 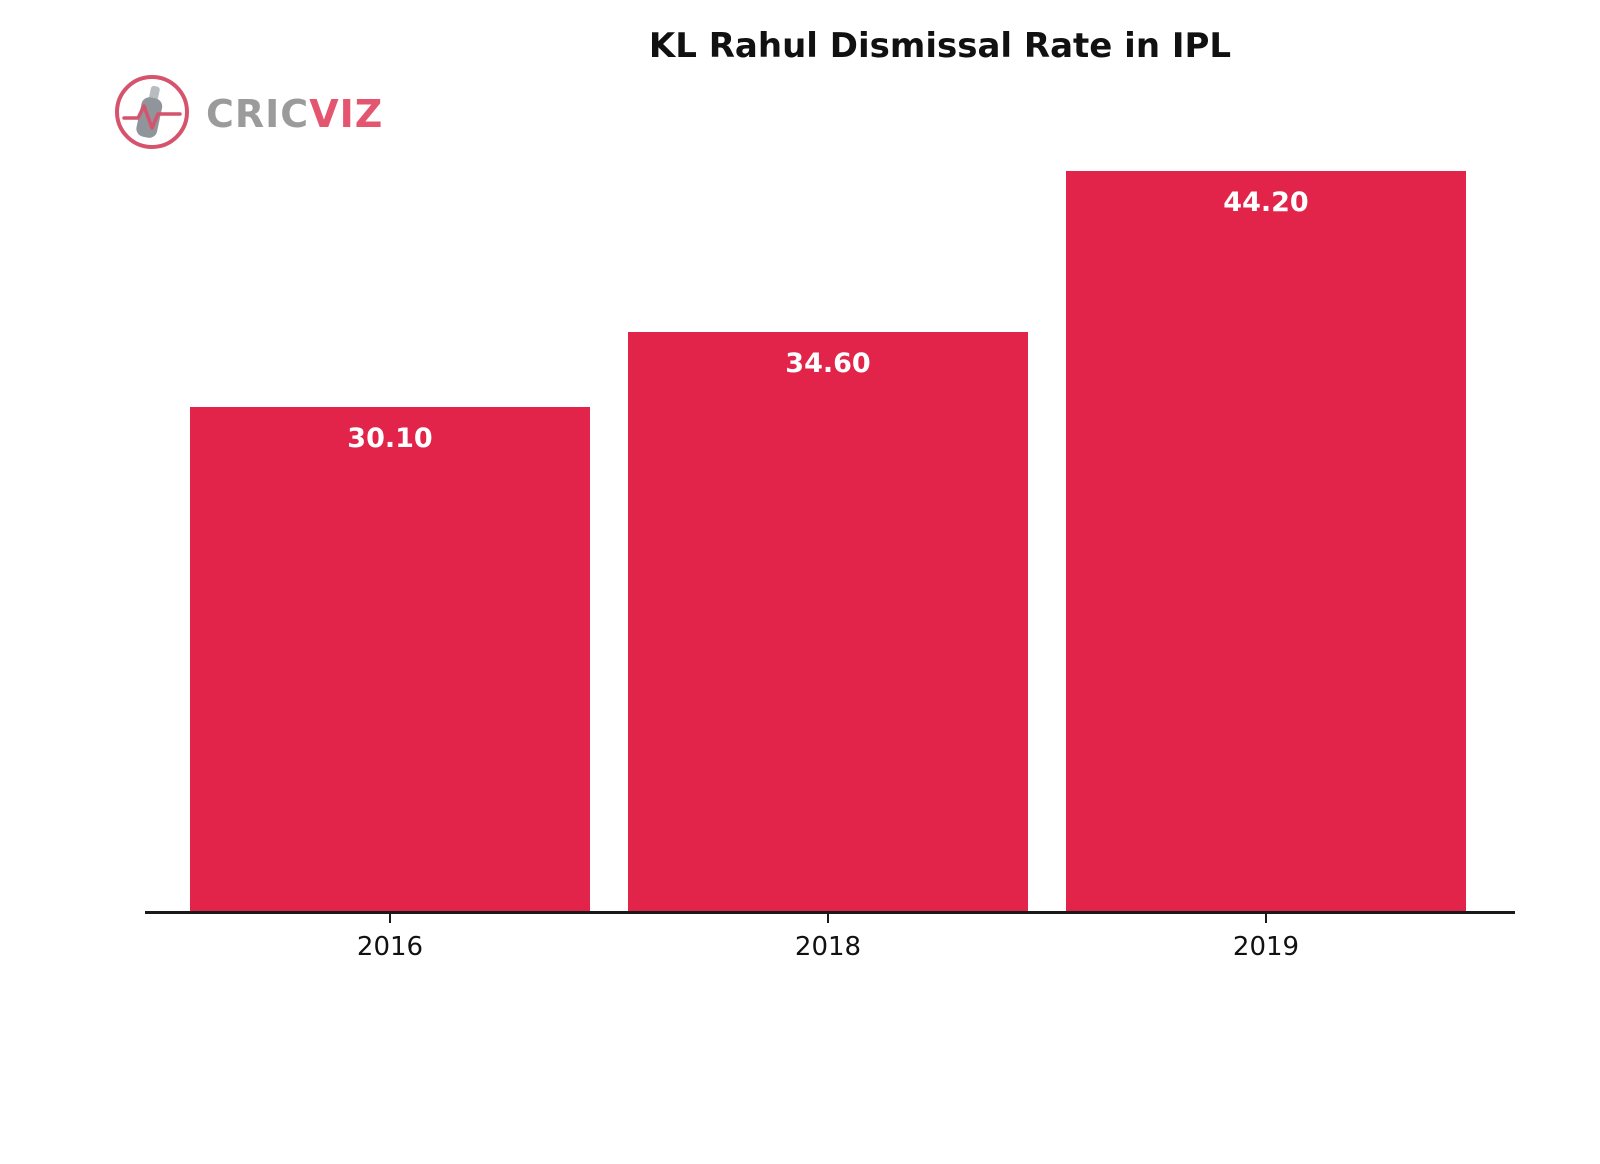 What do you see at coordinates (1266, 947) in the screenshot?
I see `x-axis-label: 2019` at bounding box center [1266, 947].